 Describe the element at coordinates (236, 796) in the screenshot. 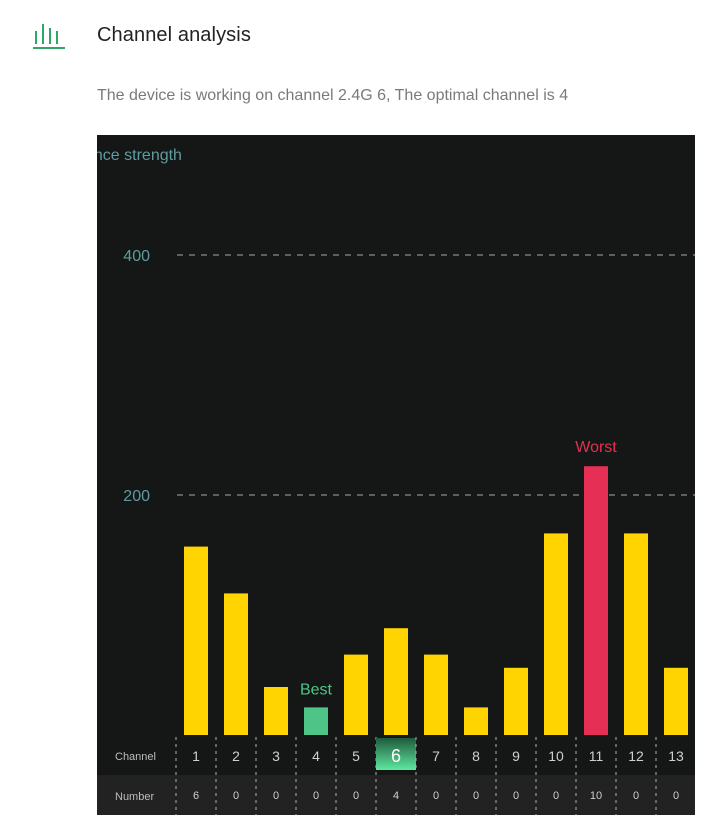

I see `number-label-2: 0` at that location.